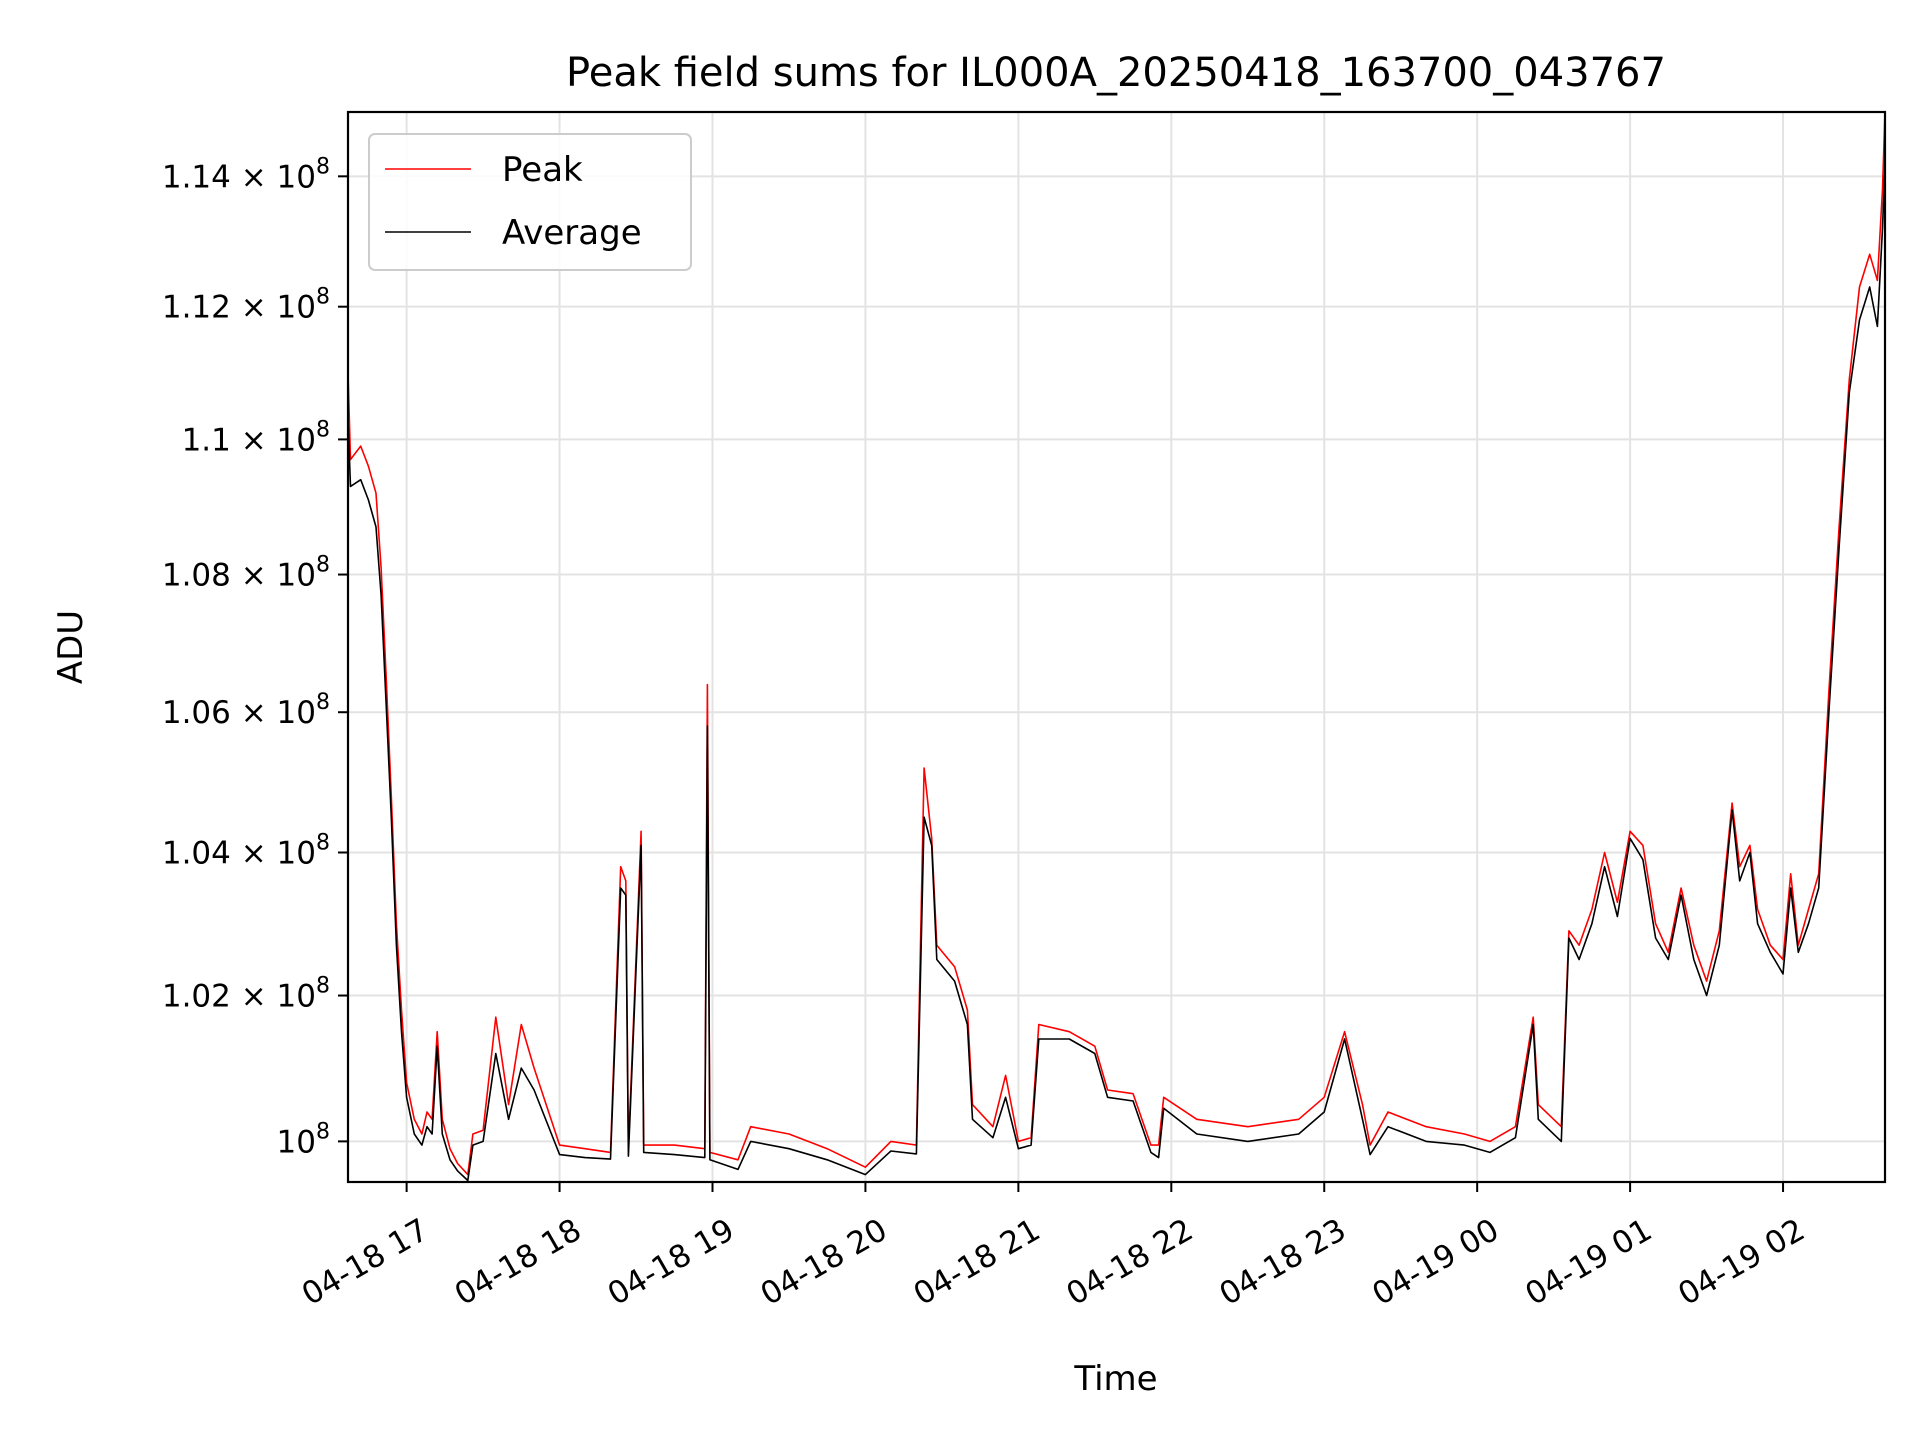  I want to click on y-tick-label: 1.08 × 108, so click(246, 573).